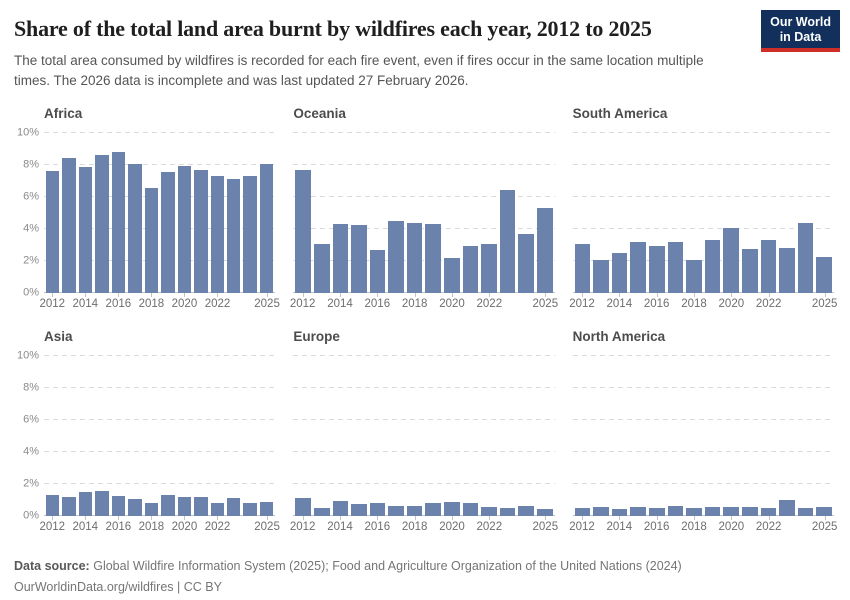 This screenshot has width=850, height=600. I want to click on x-tick-label: 2020, so click(731, 527).